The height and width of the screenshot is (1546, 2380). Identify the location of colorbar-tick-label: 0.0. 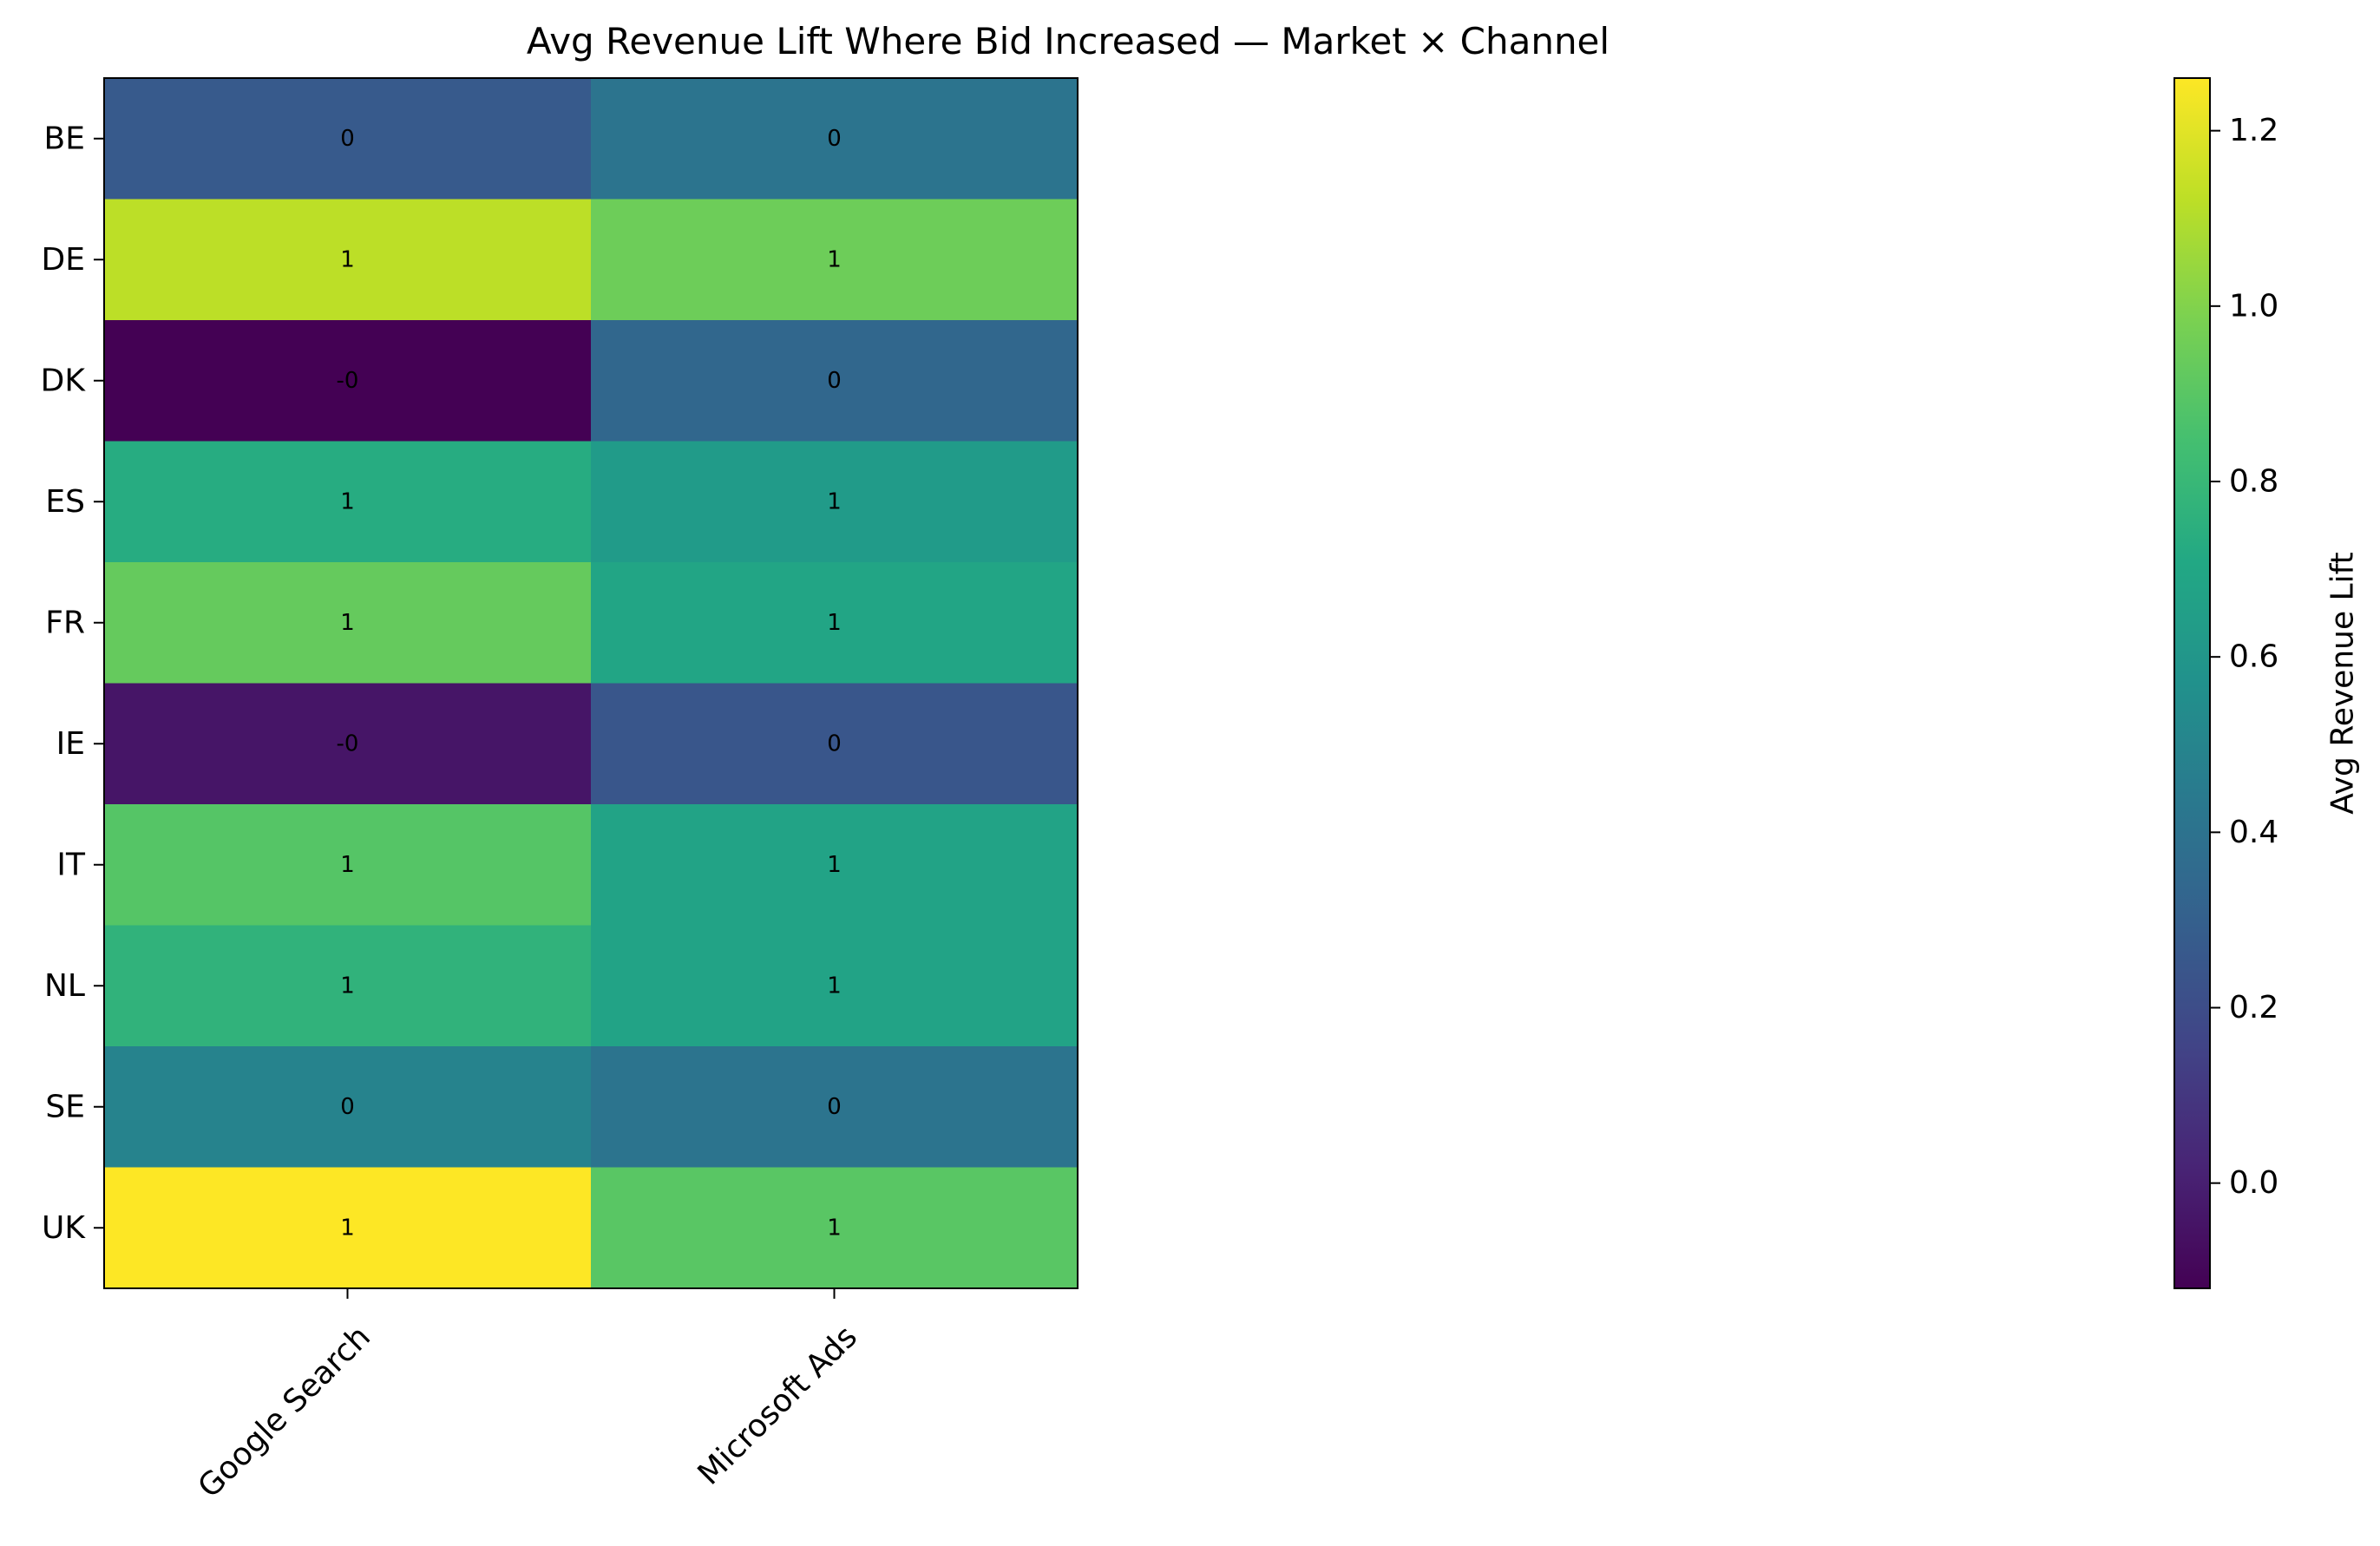
(2253, 1183).